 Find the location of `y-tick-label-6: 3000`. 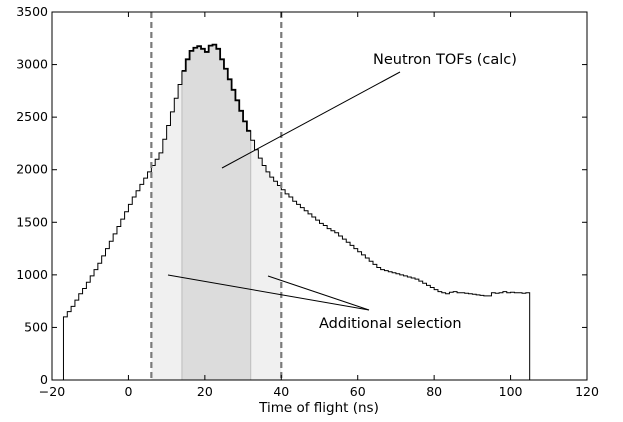

y-tick-label-6: 3000 is located at coordinates (32, 64).